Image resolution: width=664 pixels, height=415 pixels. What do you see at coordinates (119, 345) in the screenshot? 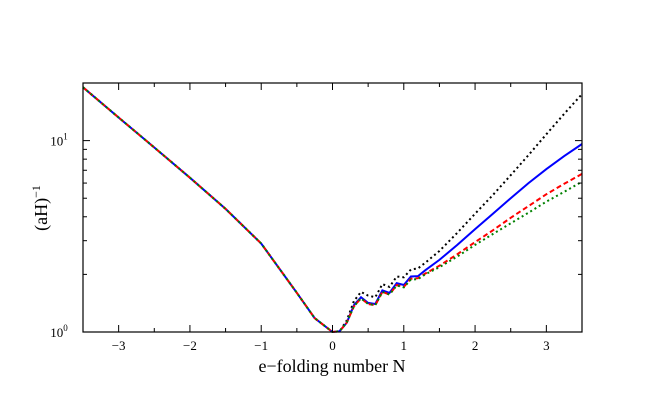
I see `x-tick-label: −3` at bounding box center [119, 345].